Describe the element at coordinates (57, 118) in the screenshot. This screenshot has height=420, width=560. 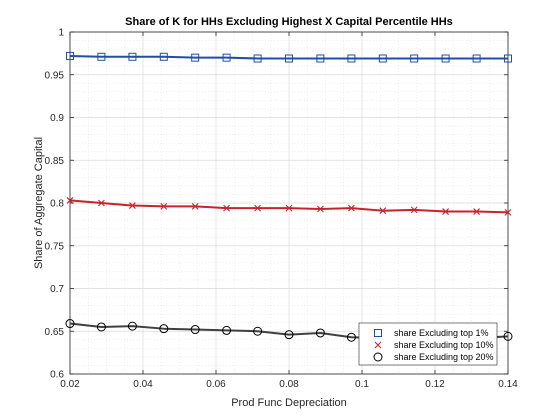
I see `y-tick-label: 0.9` at that location.